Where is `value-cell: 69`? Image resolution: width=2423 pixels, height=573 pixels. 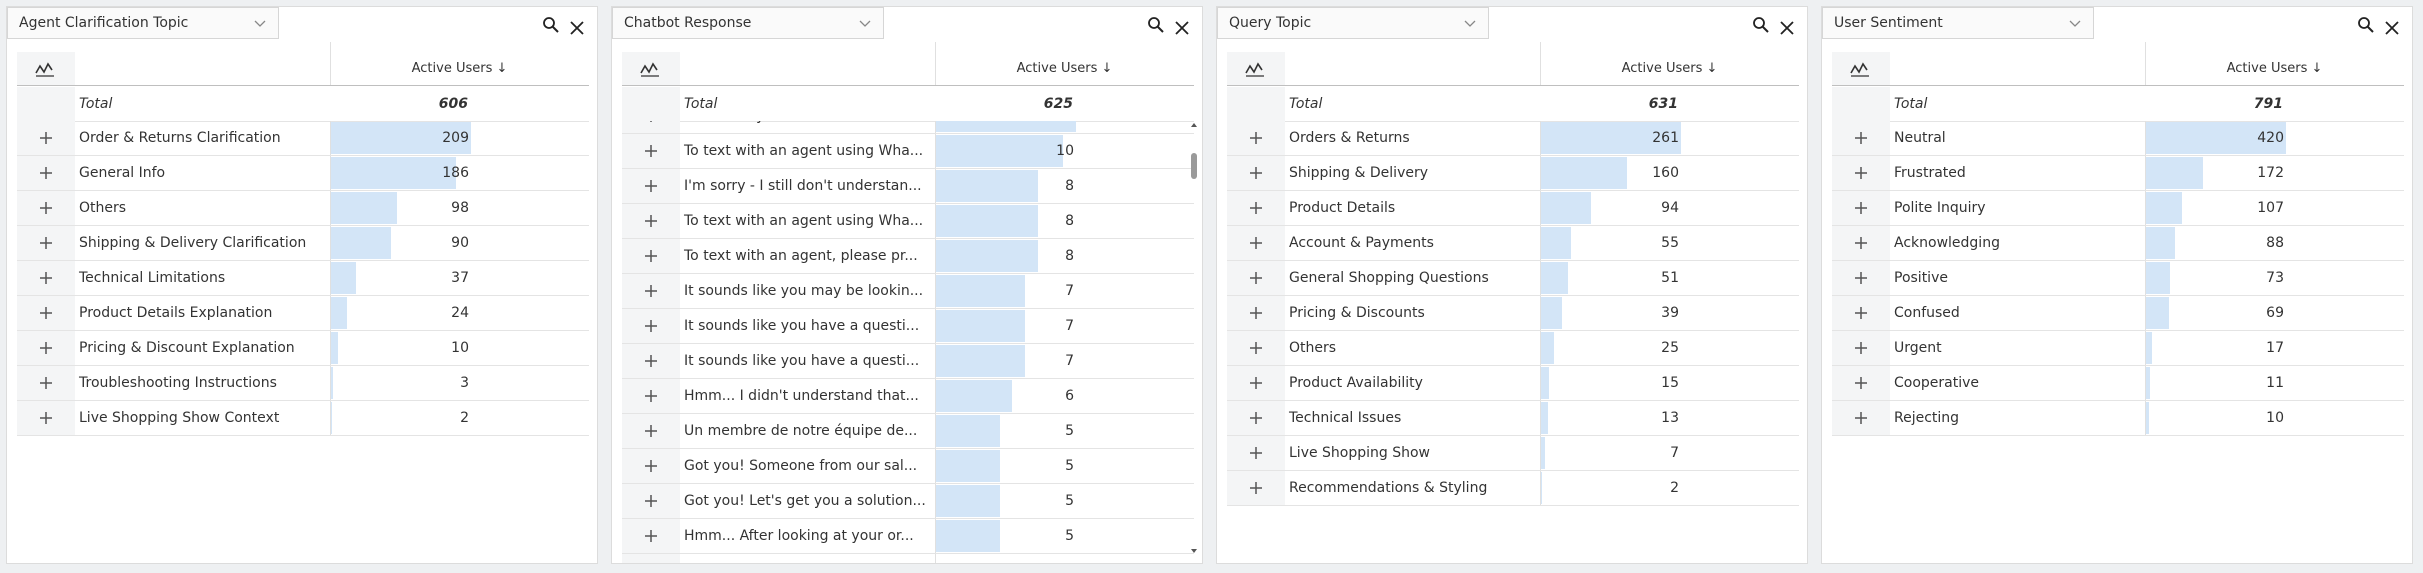 value-cell: 69 is located at coordinates (2215, 313).